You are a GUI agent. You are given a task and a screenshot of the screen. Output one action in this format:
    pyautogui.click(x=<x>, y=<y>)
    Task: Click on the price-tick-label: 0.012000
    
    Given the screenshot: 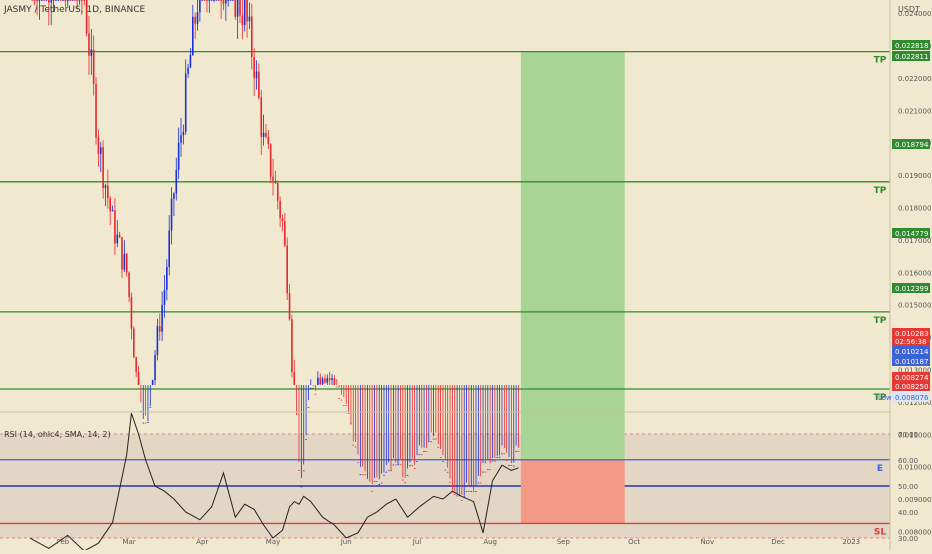 What is the action you would take?
    pyautogui.click(x=914, y=403)
    